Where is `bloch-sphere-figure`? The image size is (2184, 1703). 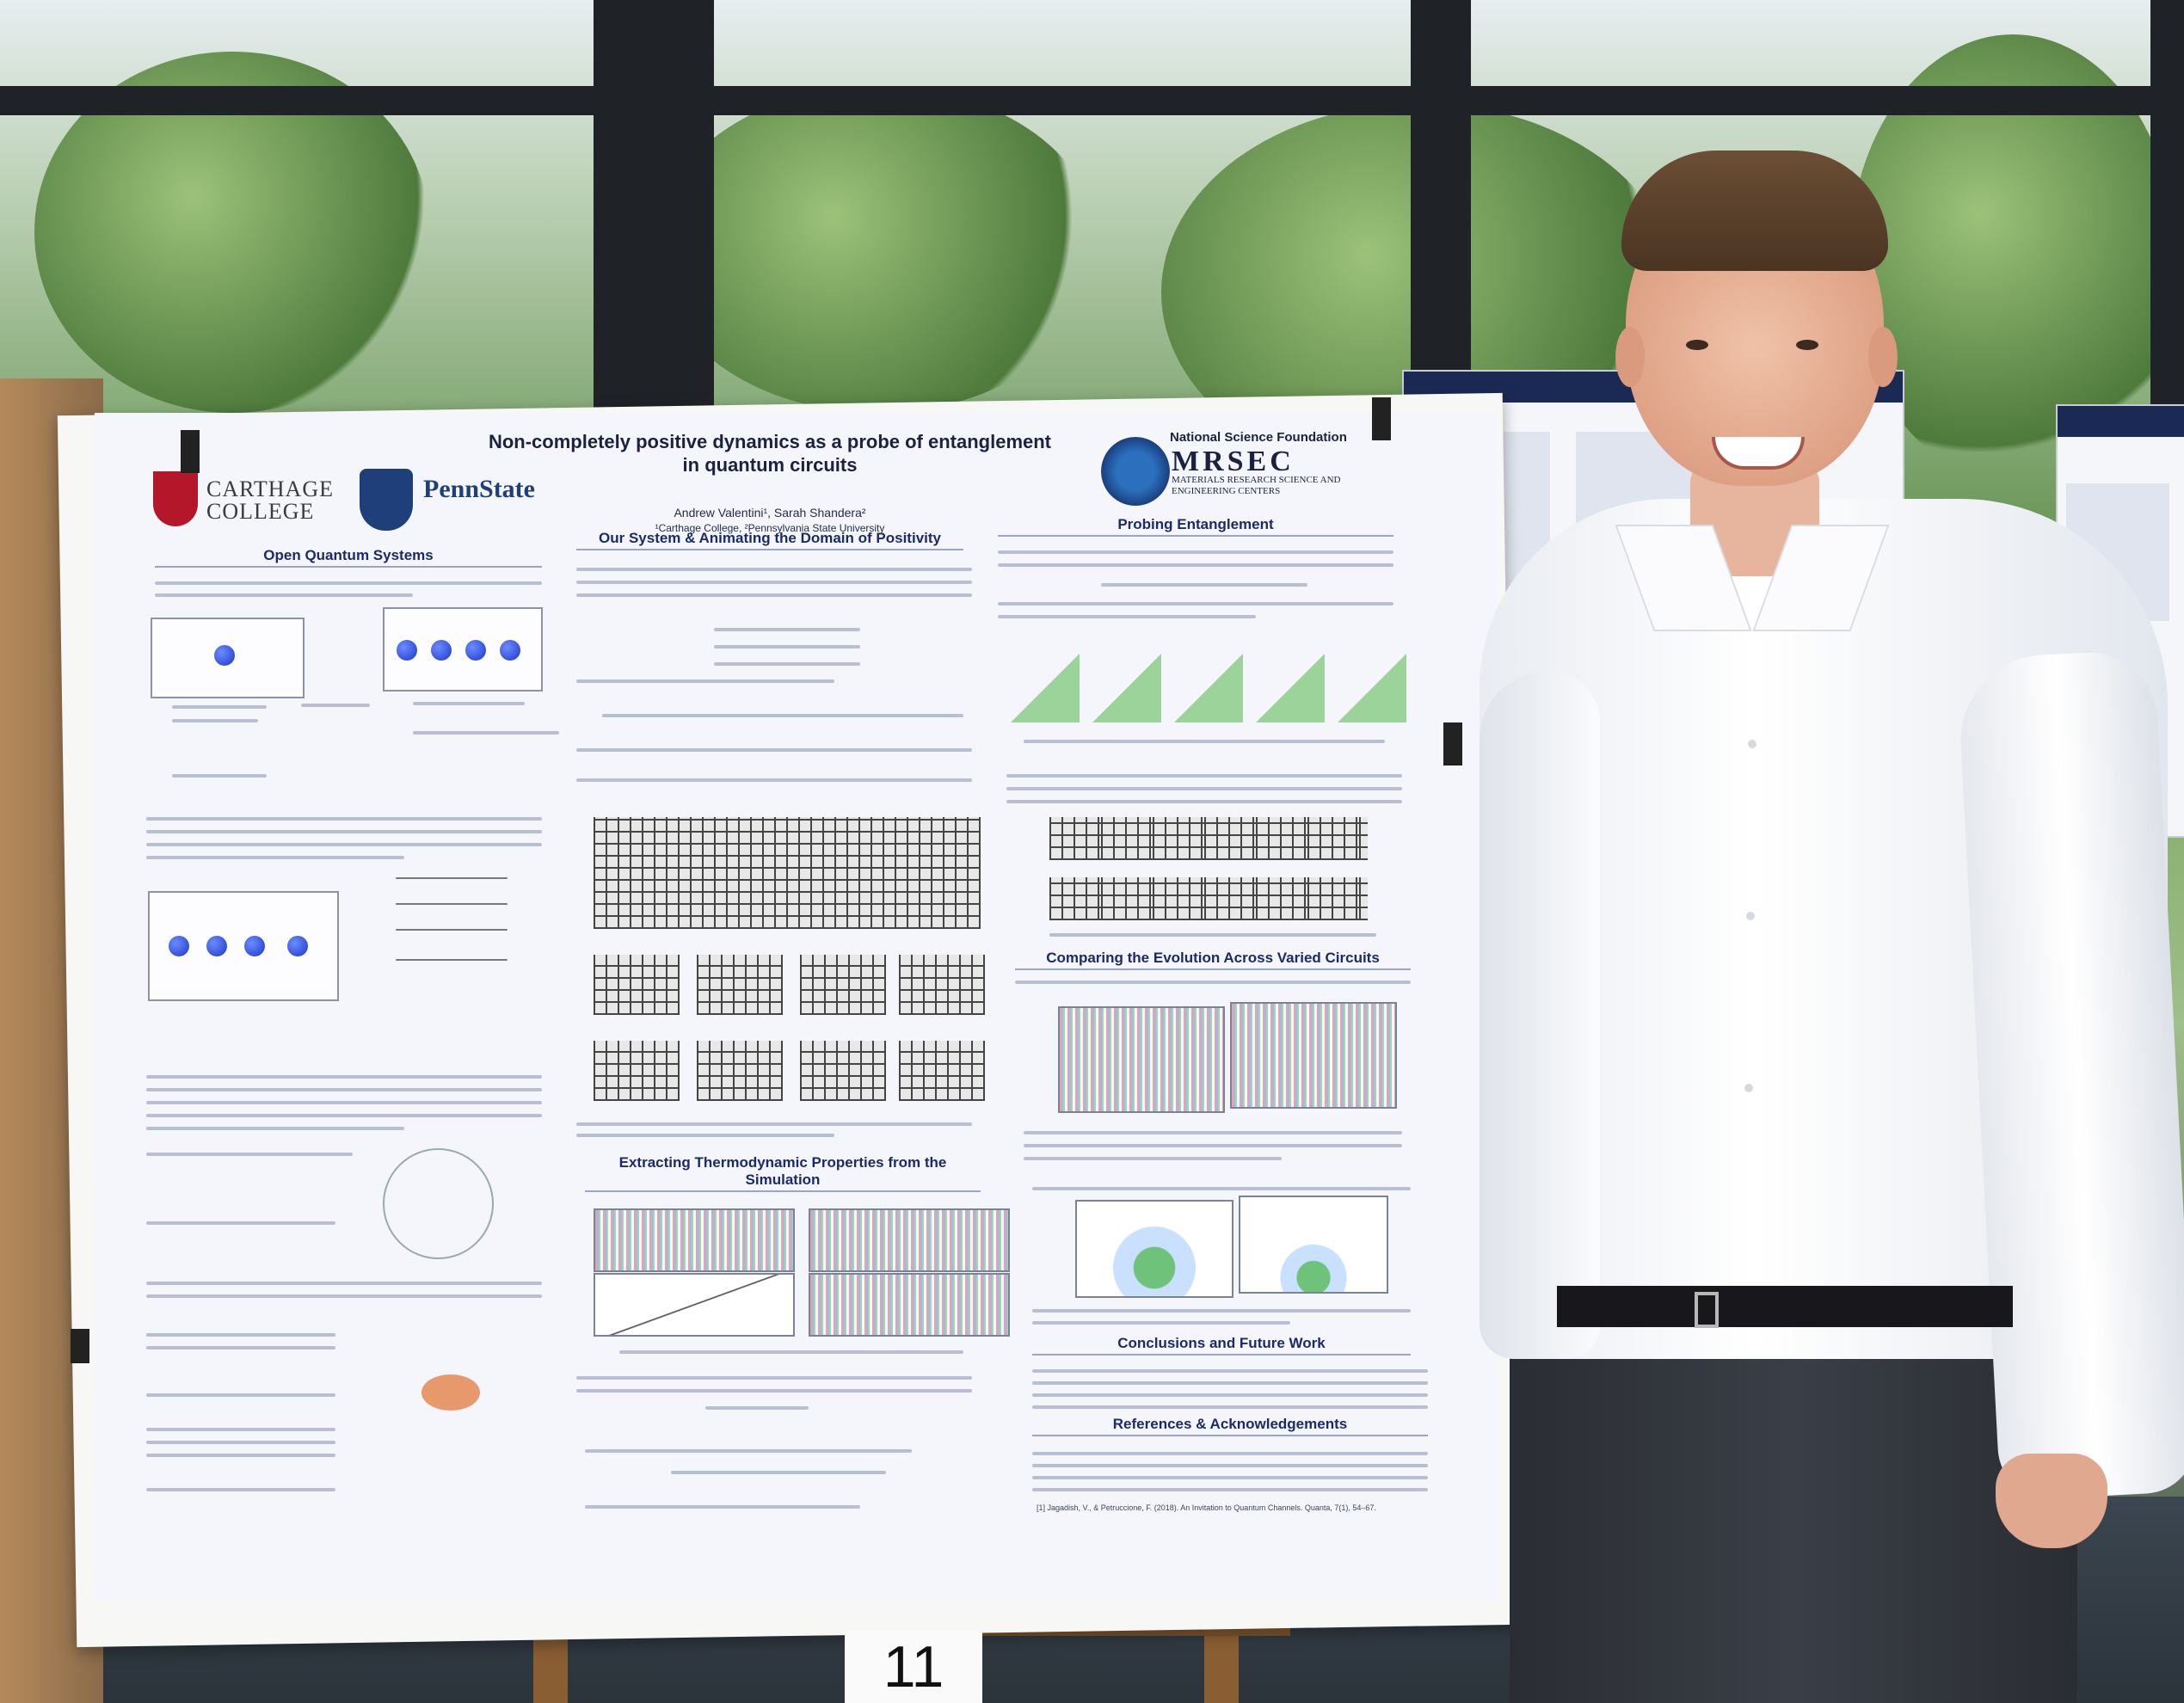 bloch-sphere-figure is located at coordinates (439, 1203).